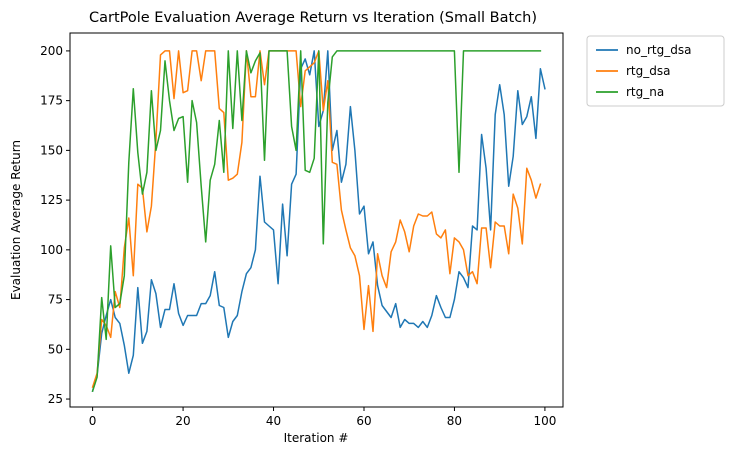 This screenshot has height=455, width=729. I want to click on legend-label-no_rtg_dsa: no_rtg_dsa, so click(658, 50).